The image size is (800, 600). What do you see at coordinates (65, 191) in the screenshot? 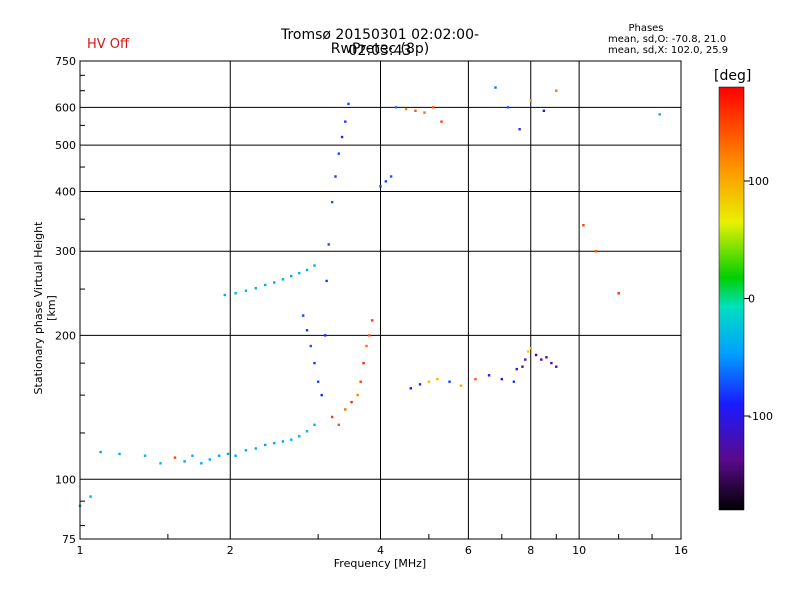
I see `y-tick-label: 400` at bounding box center [65, 191].